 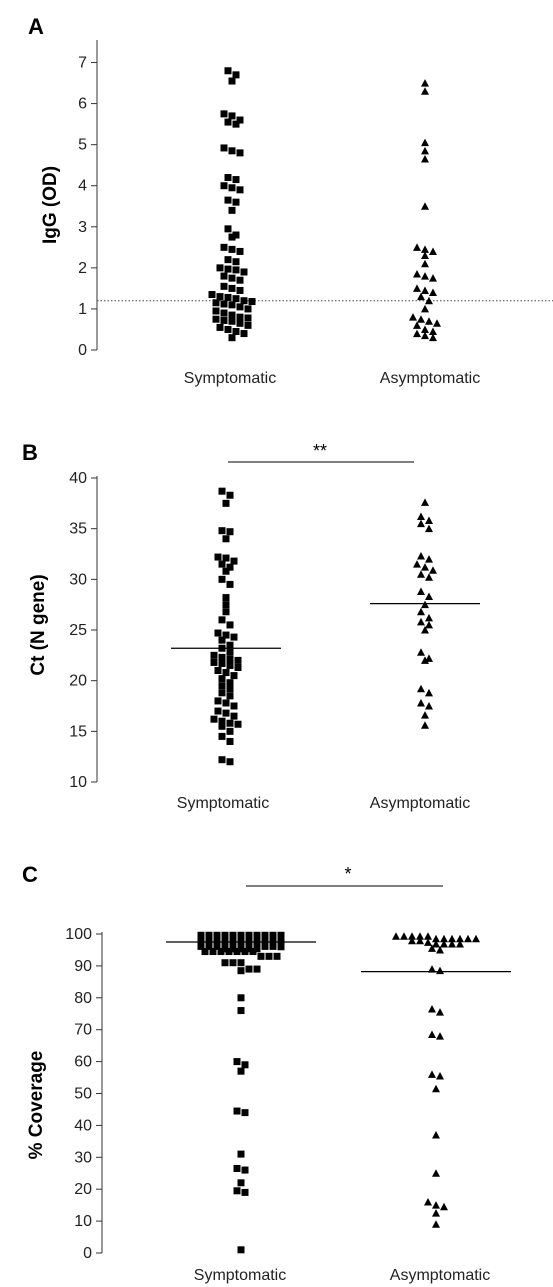 I want to click on panel-a-y-tick-label: 4, so click(x=82, y=186).